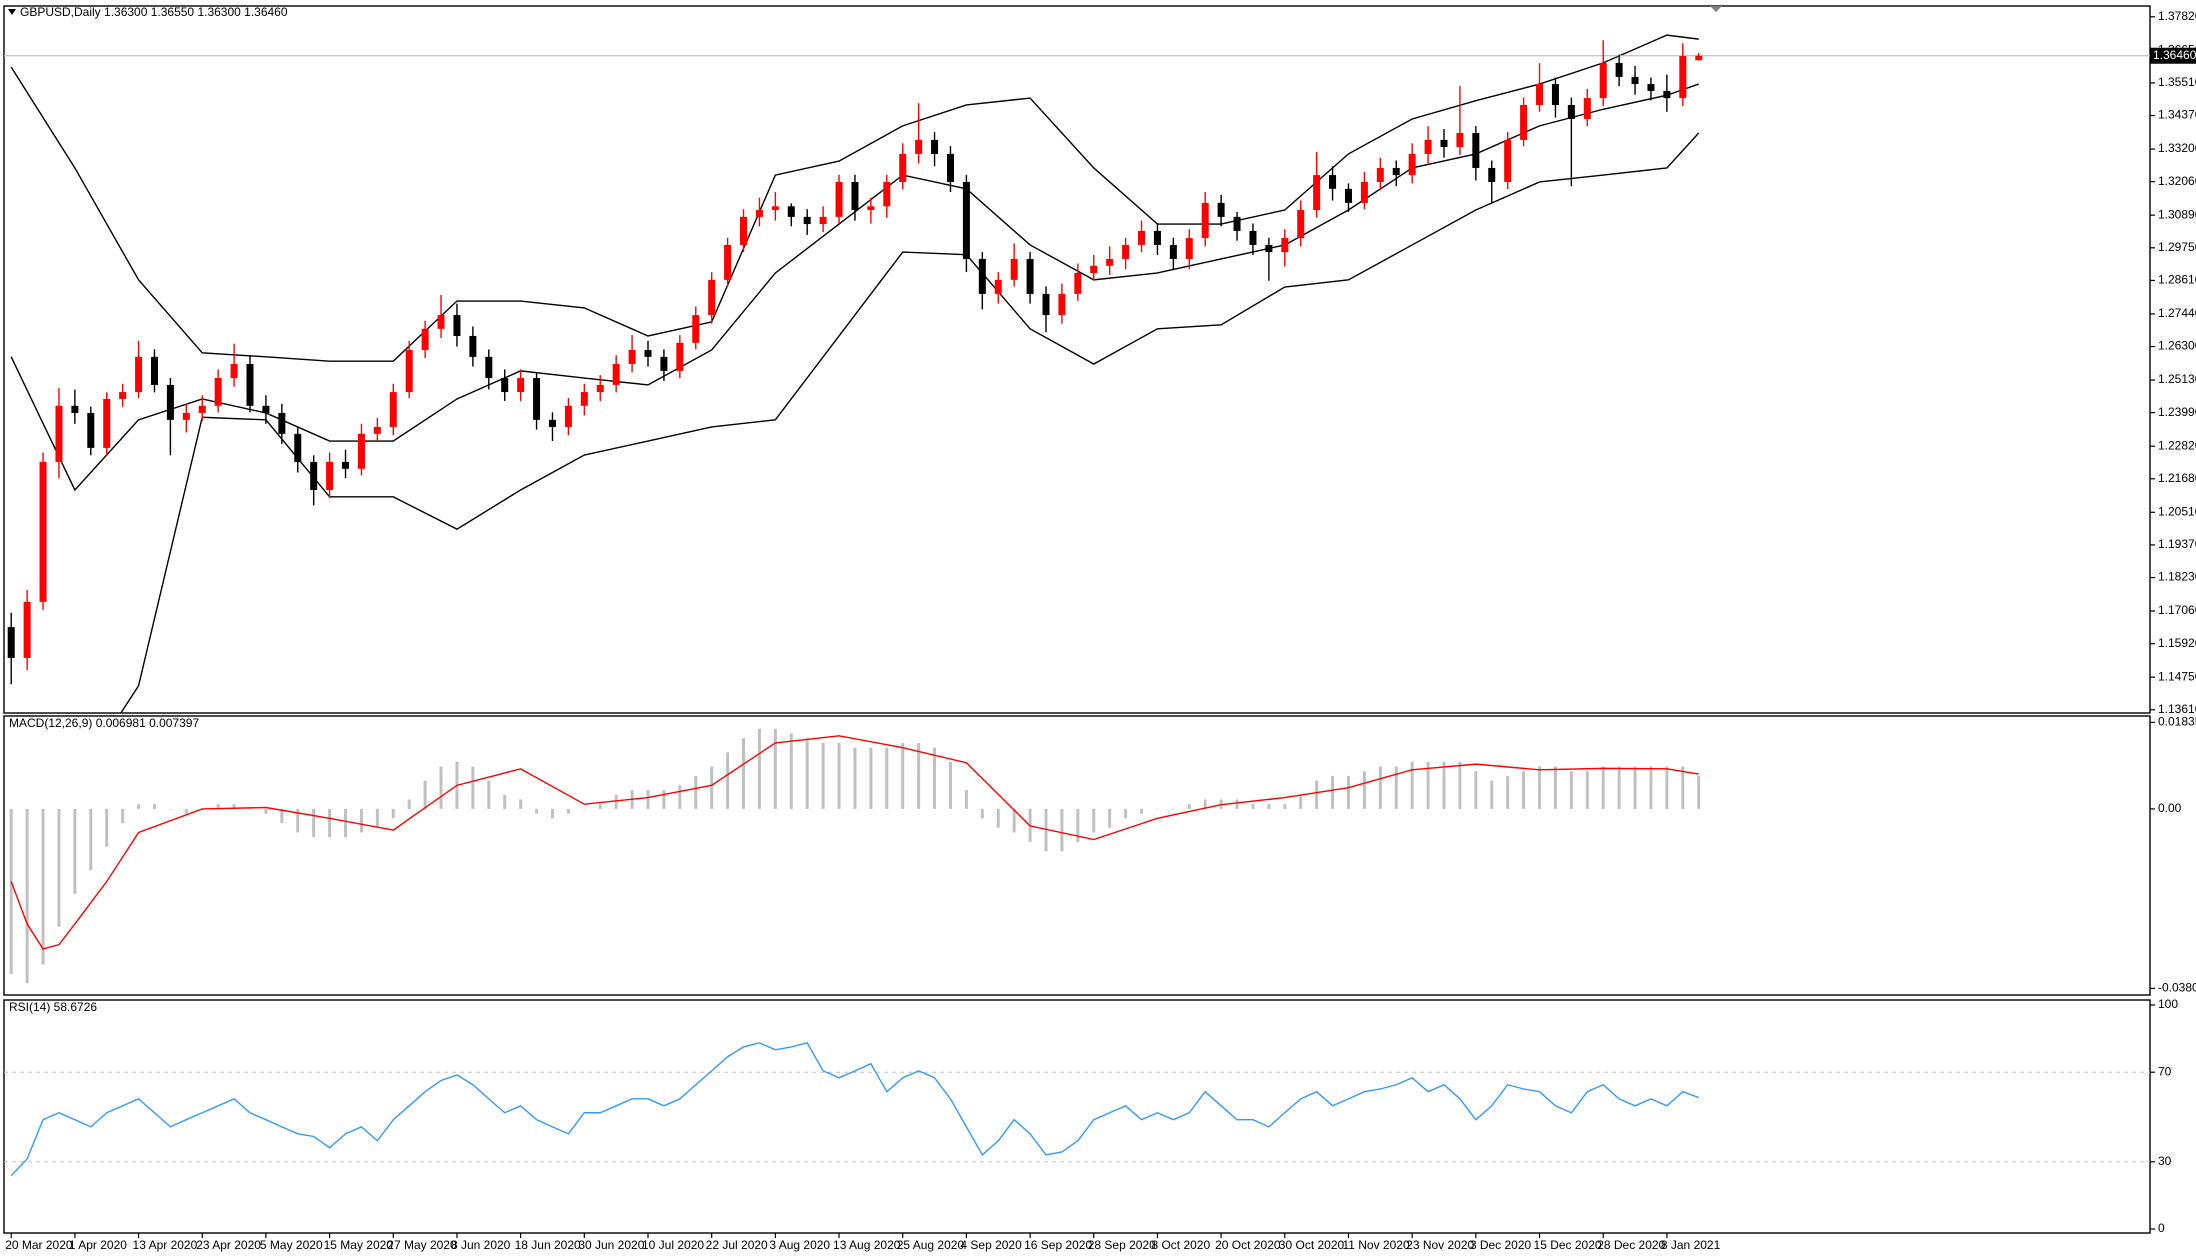 The width and height of the screenshot is (2196, 1260). Describe the element at coordinates (2177, 577) in the screenshot. I see `y-tick-label: 1.18230` at that location.